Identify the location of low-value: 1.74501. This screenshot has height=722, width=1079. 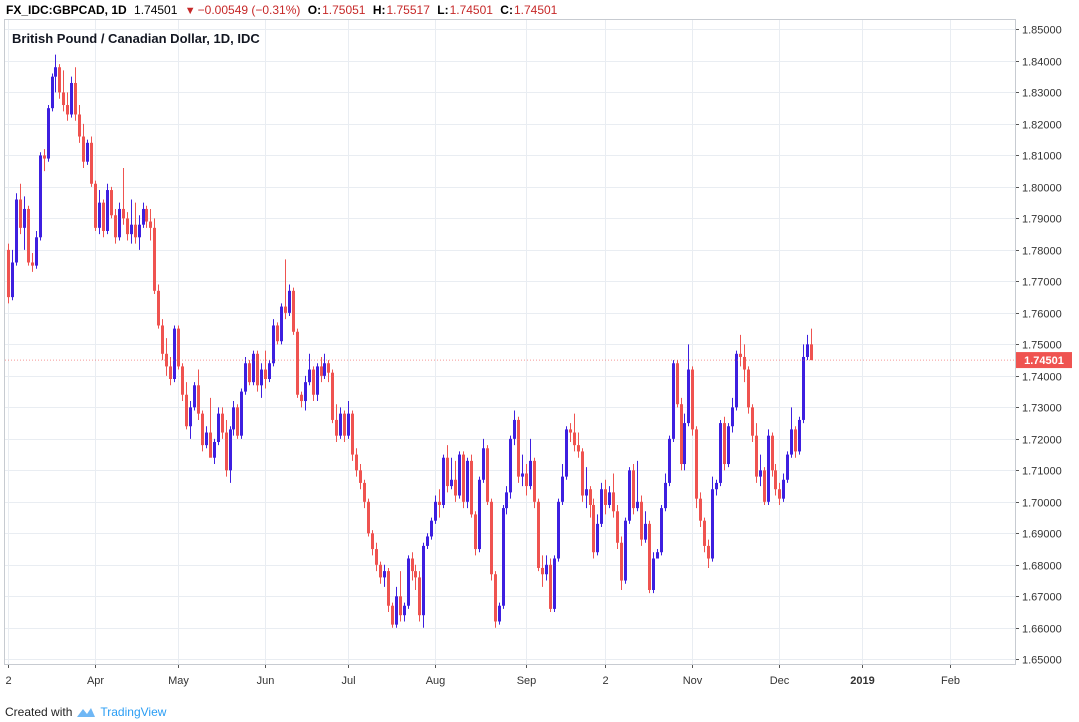
(471, 10).